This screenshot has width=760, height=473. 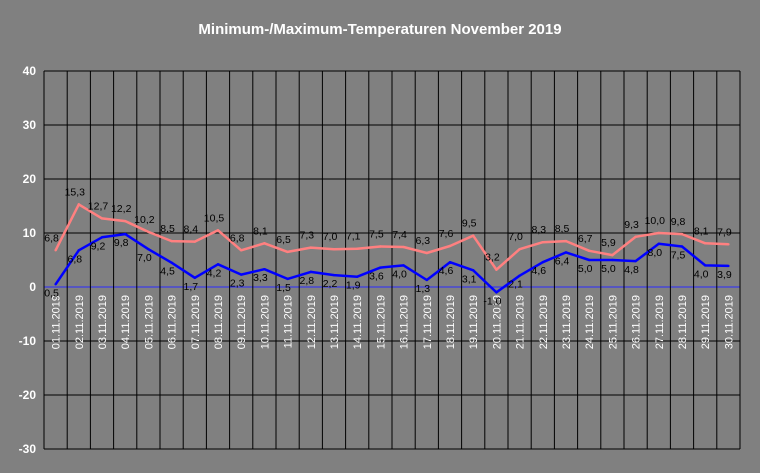 What do you see at coordinates (28, 395) in the screenshot?
I see `y-tick-label: -20` at bounding box center [28, 395].